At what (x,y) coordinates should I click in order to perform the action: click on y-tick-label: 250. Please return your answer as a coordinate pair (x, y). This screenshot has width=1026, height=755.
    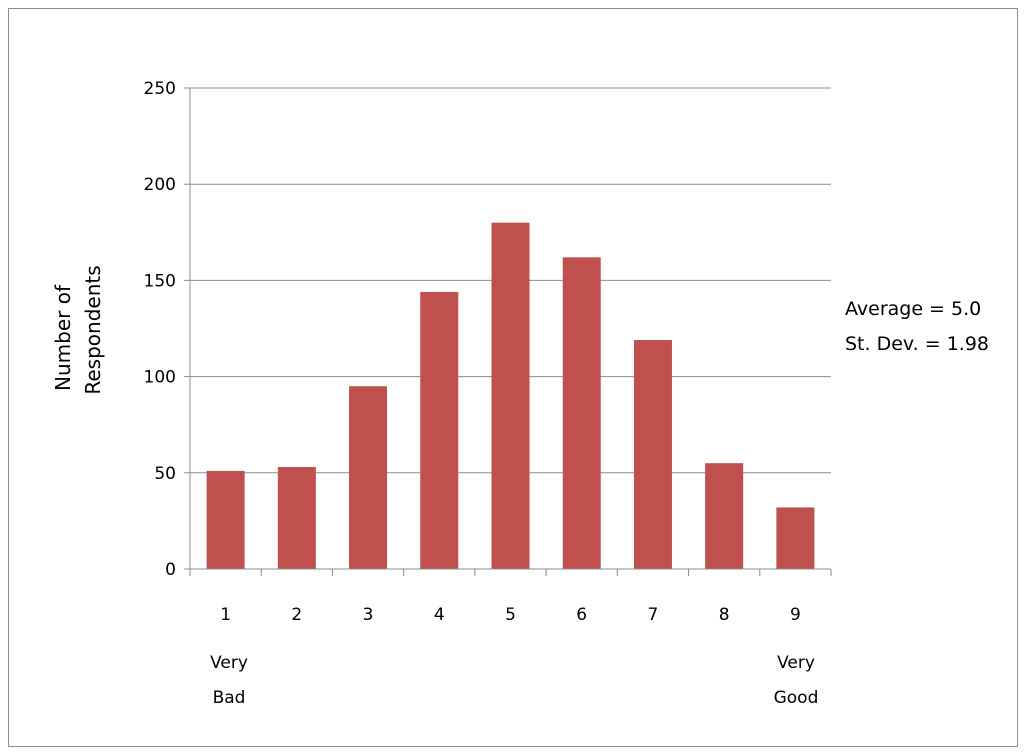
    Looking at the image, I should click on (160, 89).